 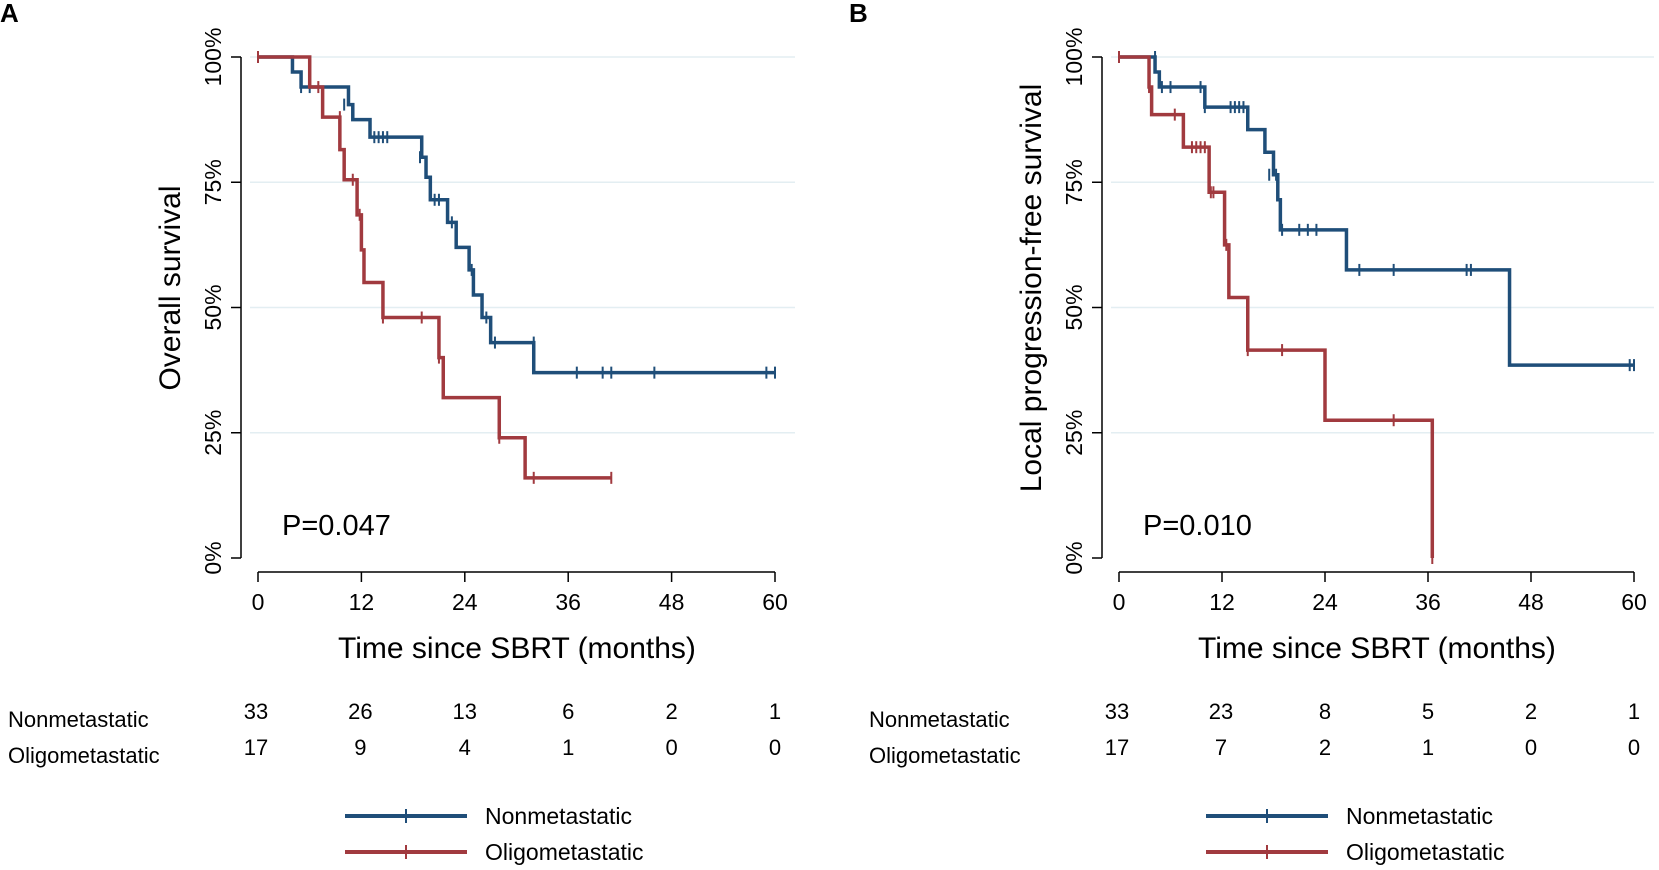 I want to click on panel-b-y-tick-label: 50%, so click(x=1074, y=307).